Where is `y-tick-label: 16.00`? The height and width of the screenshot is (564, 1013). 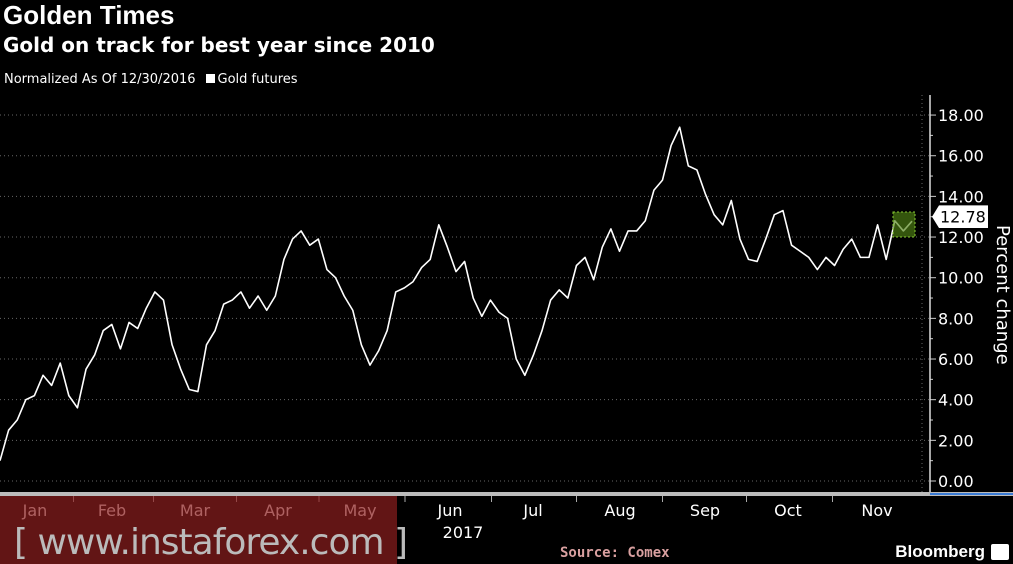 y-tick-label: 16.00 is located at coordinates (961, 156).